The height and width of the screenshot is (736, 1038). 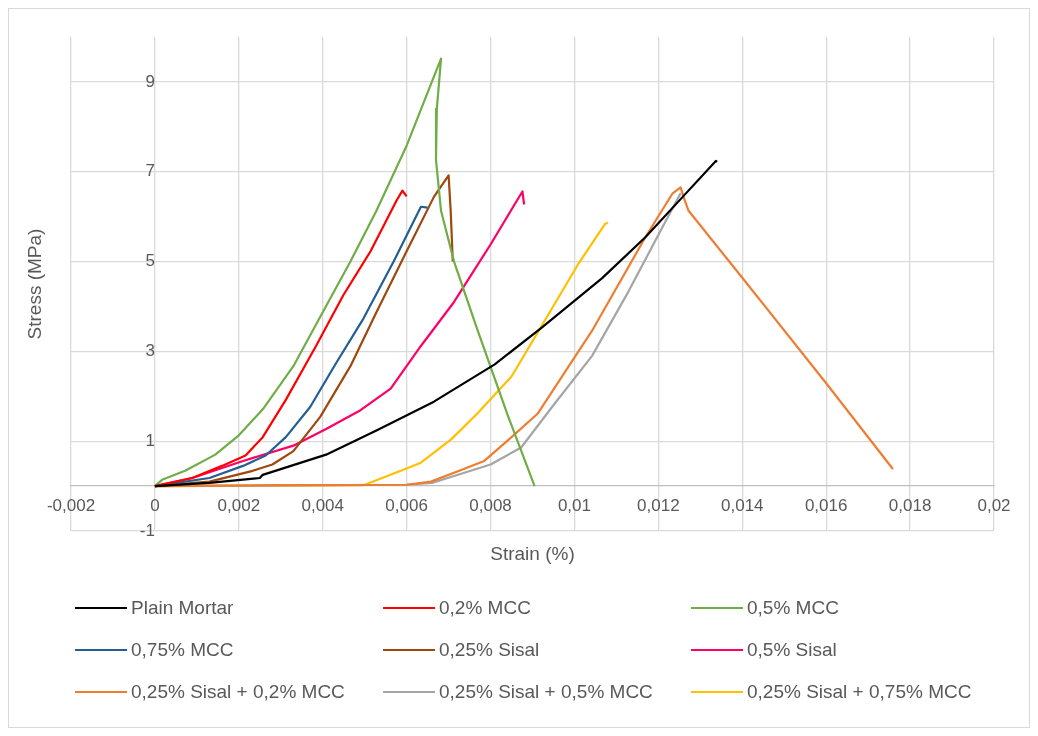 What do you see at coordinates (994, 505) in the screenshot?
I see `x-tick-label: 0,02` at bounding box center [994, 505].